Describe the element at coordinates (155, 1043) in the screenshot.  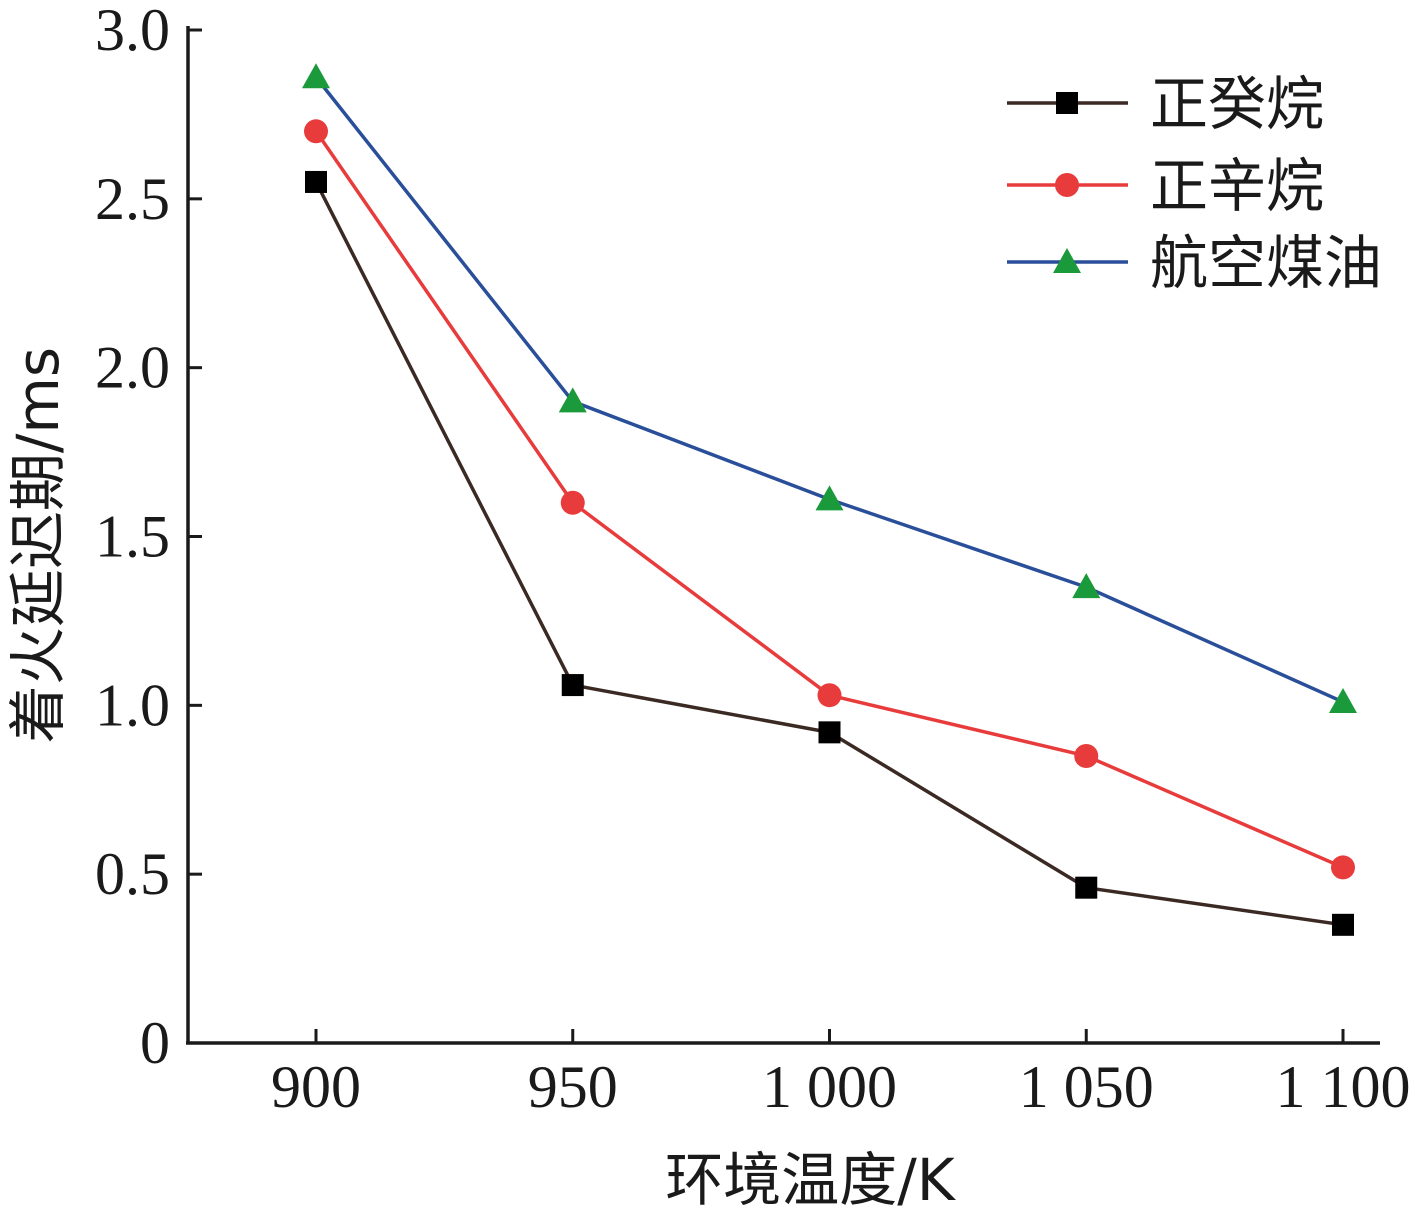
I see `y-tick-label: 0` at that location.